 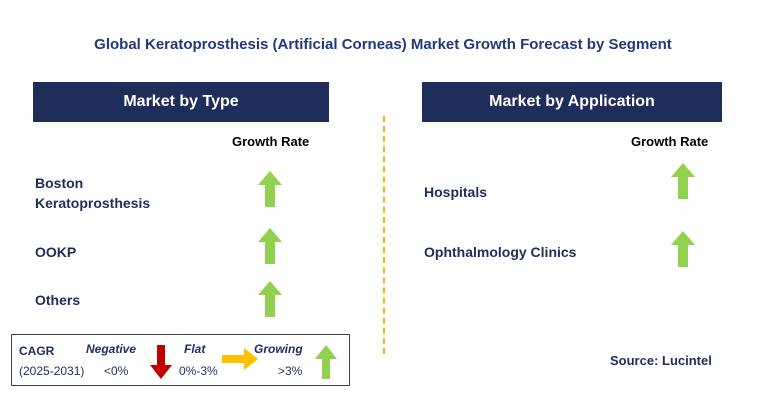 What do you see at coordinates (93, 193) in the screenshot?
I see `type-row-label-boston: Boston Keratoprosthesis` at bounding box center [93, 193].